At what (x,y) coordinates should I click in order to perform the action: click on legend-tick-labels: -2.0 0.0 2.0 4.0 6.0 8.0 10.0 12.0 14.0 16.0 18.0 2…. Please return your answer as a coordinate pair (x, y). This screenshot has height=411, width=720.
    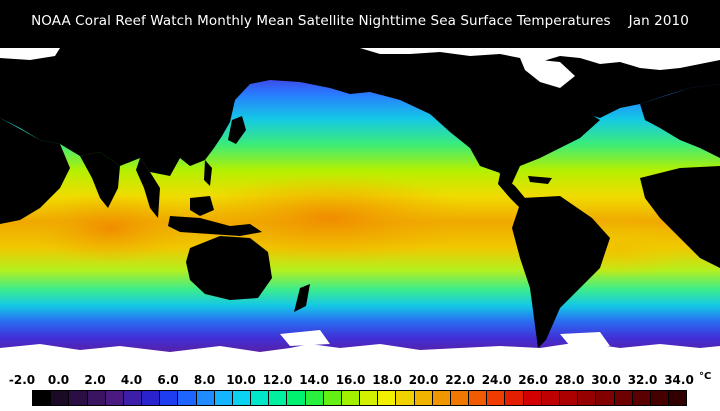
    Looking at the image, I should click on (360, 381).